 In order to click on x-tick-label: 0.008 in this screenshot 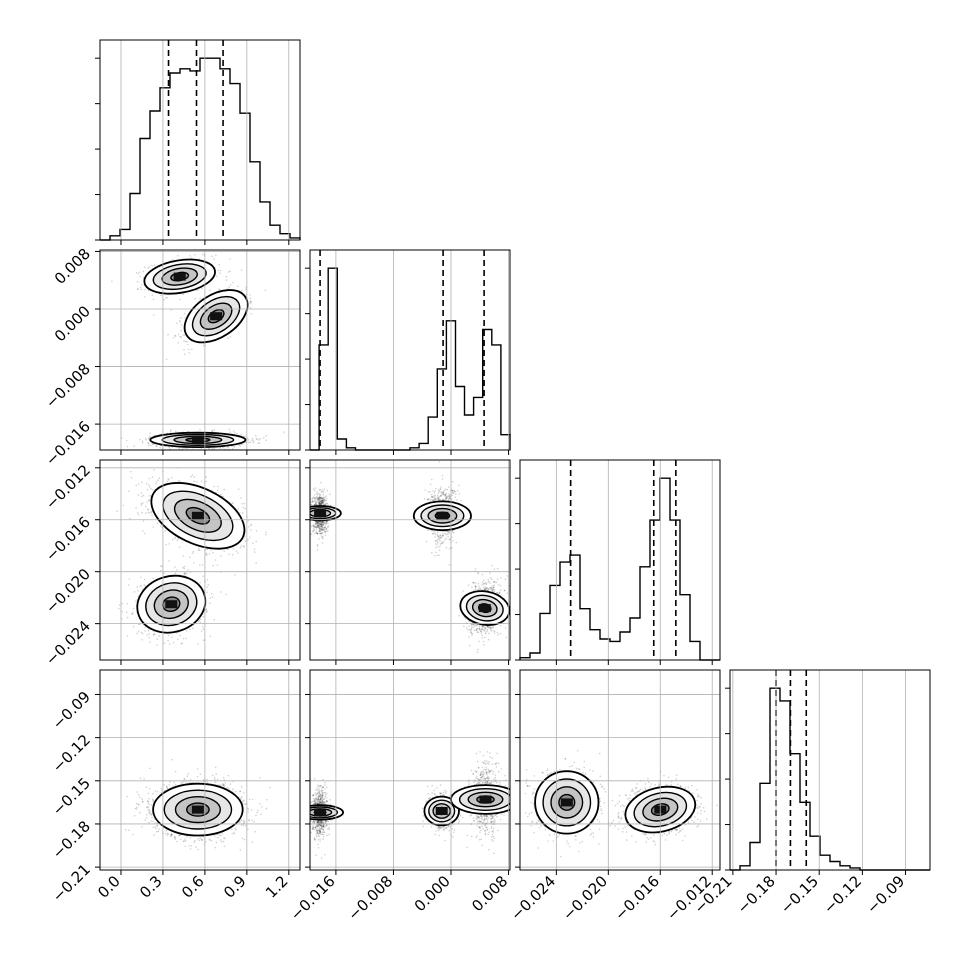, I will do `click(489, 893)`.